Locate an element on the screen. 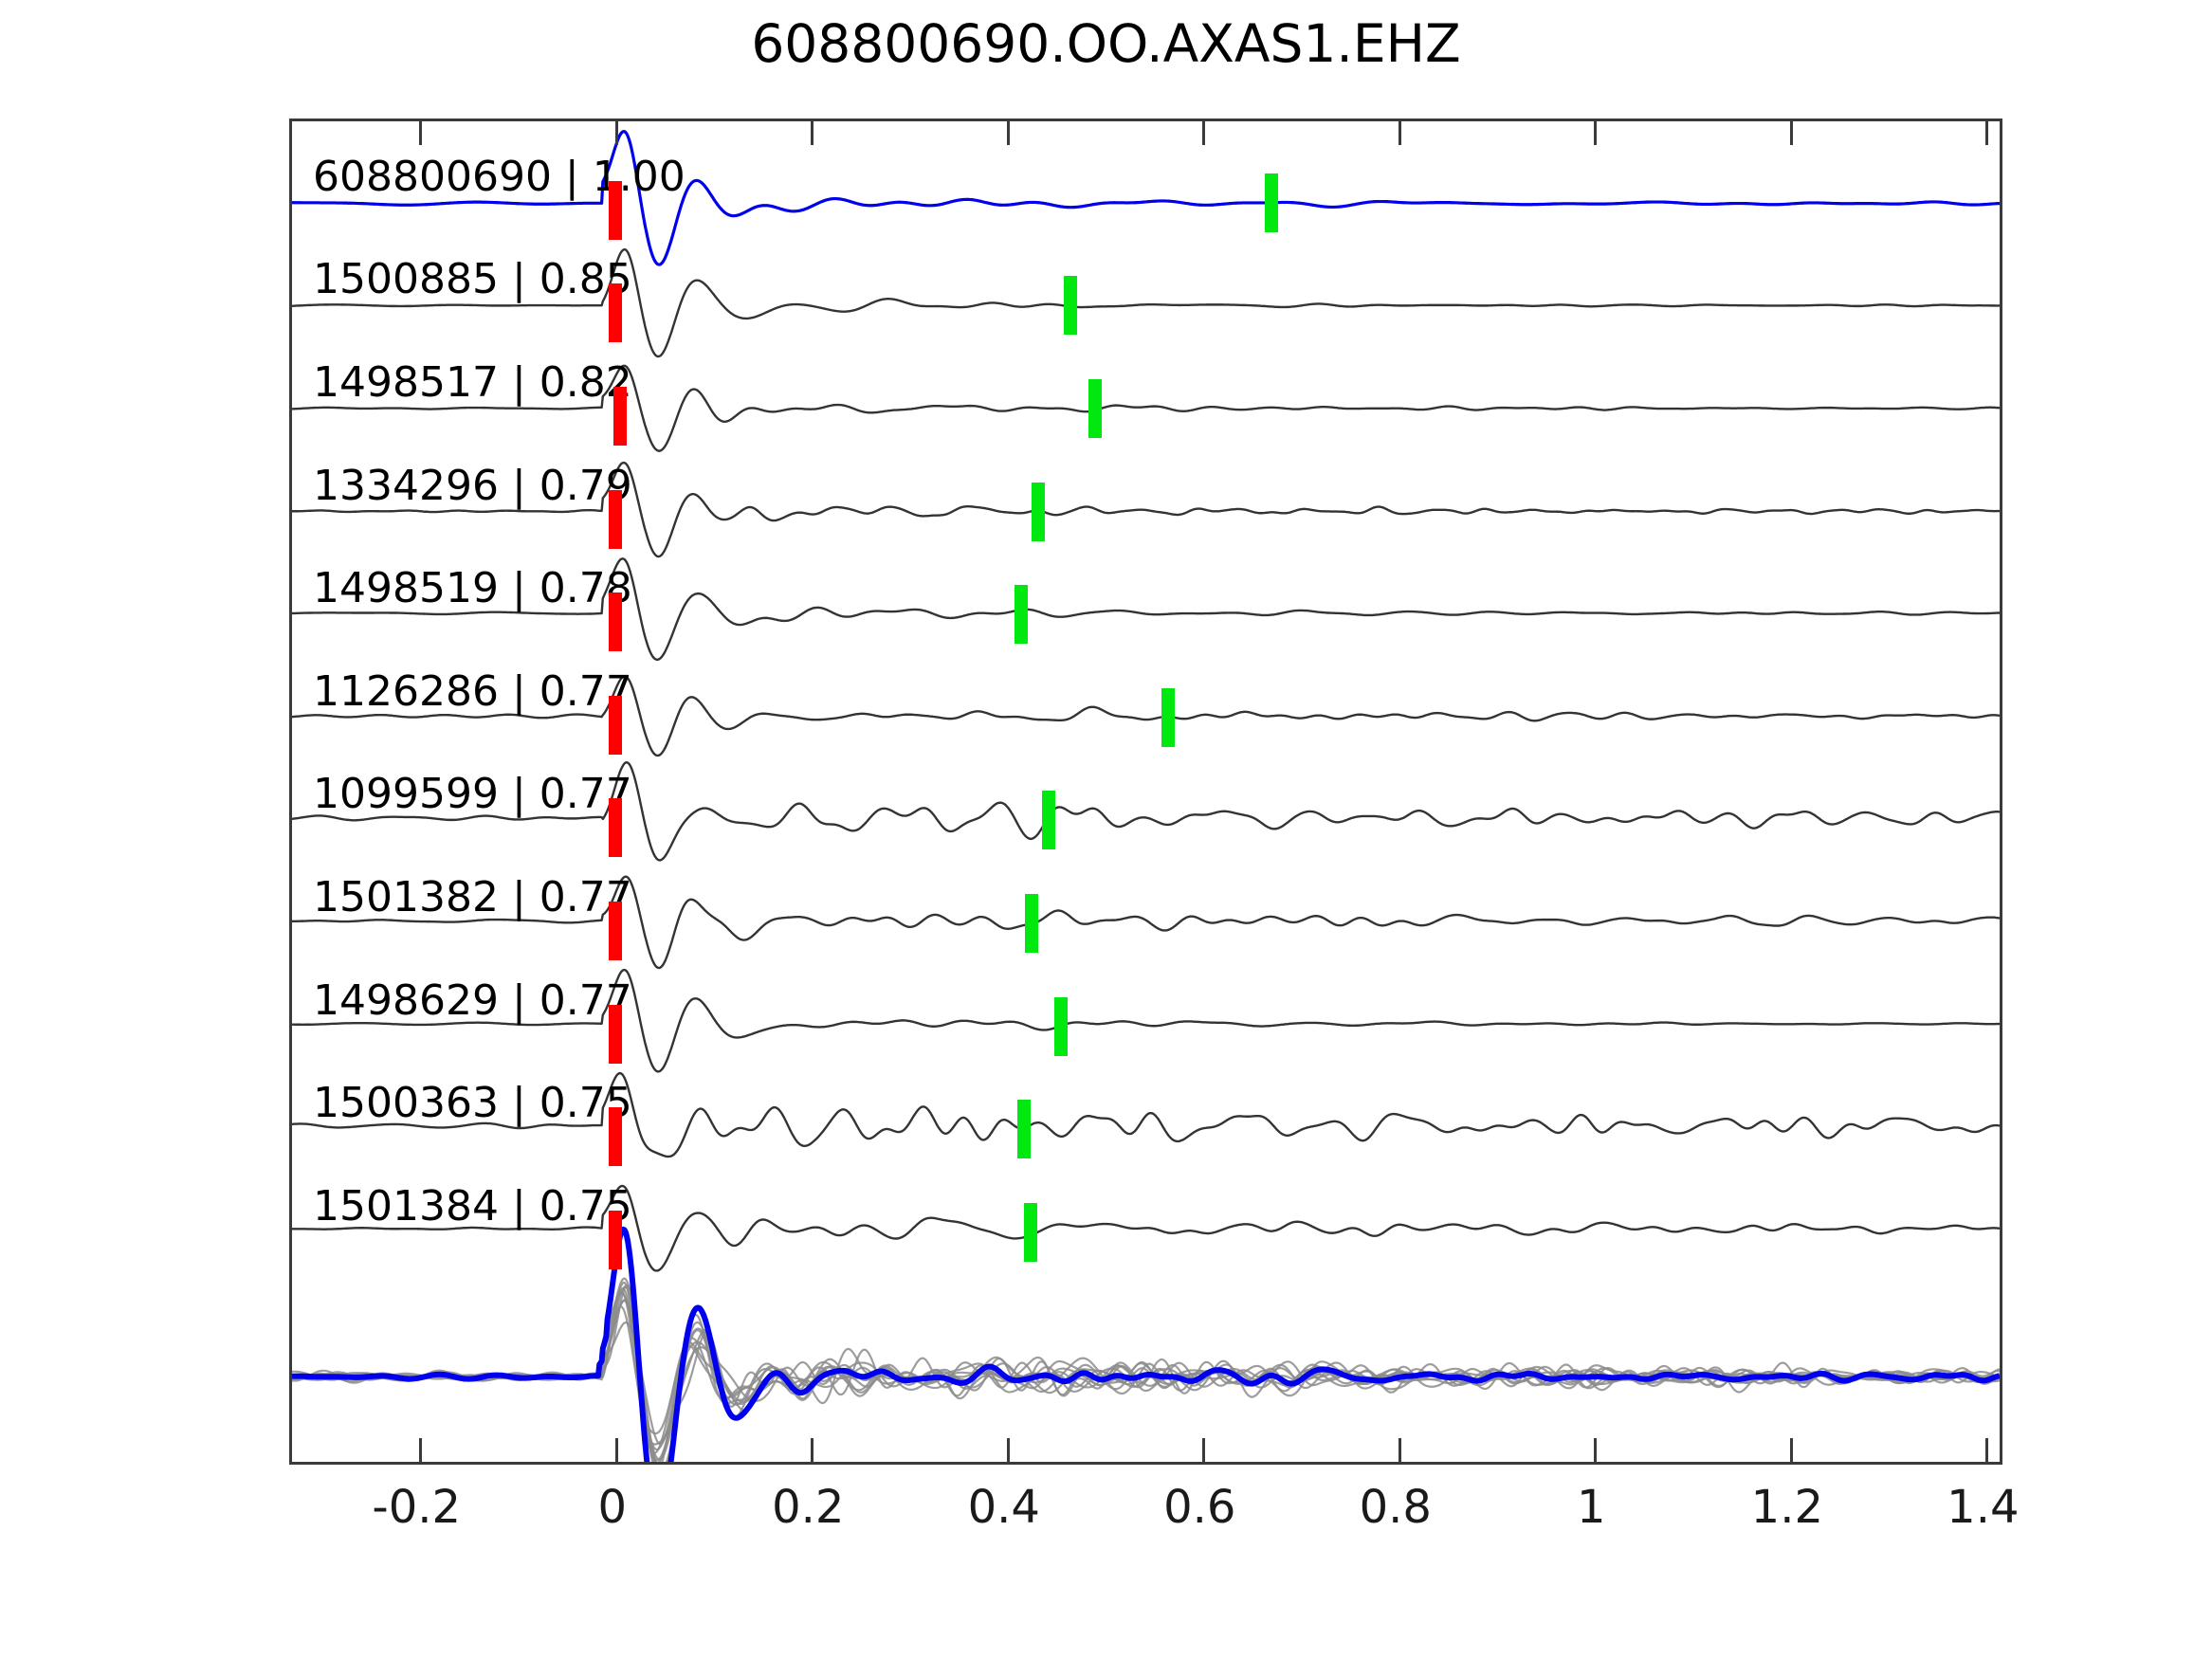  trace-label-1126286: 1126286 | 0.77 is located at coordinates (472, 691).